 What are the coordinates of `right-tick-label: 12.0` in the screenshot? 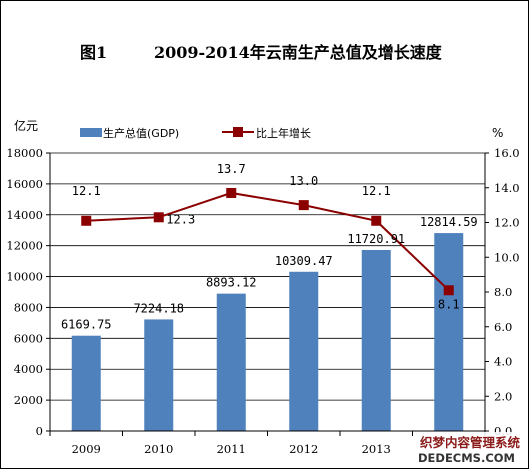 It's located at (507, 223).